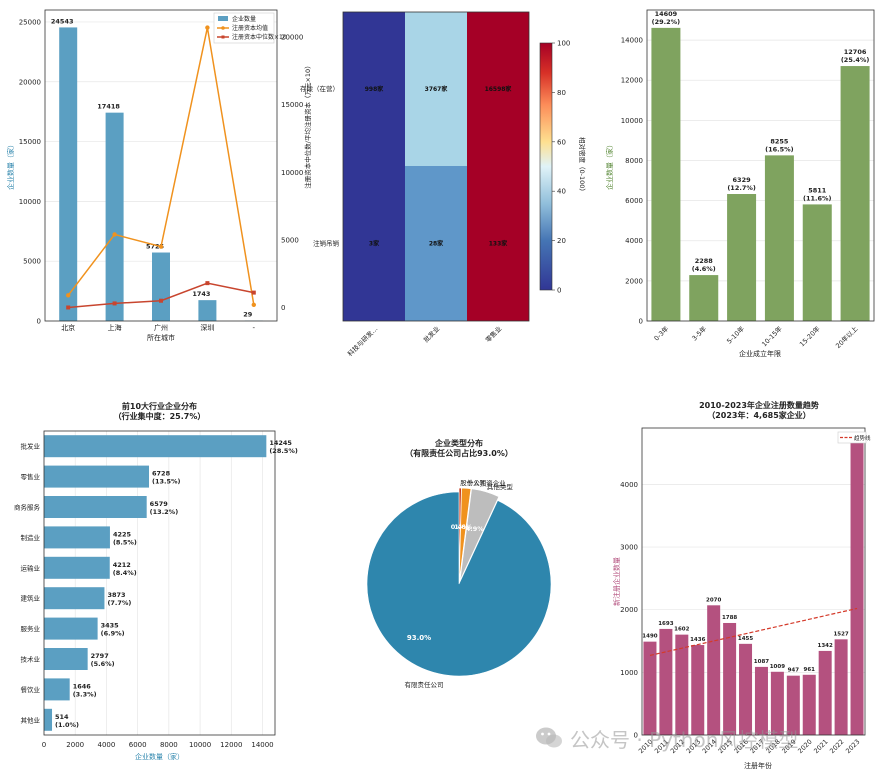 The width and height of the screenshot is (889, 774). Describe the element at coordinates (31, 537) in the screenshot. I see `y-tick-label: 制造业` at that location.